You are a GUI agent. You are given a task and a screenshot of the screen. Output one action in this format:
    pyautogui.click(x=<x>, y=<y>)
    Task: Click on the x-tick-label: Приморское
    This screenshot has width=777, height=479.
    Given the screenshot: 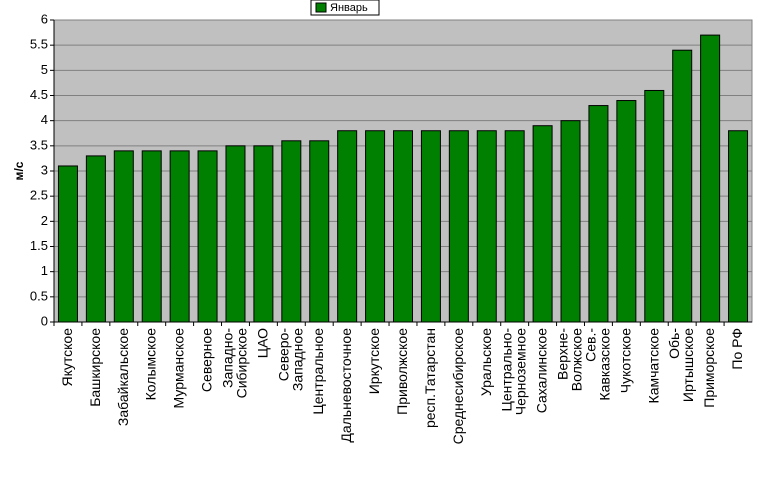 What is the action you would take?
    pyautogui.click(x=709, y=368)
    